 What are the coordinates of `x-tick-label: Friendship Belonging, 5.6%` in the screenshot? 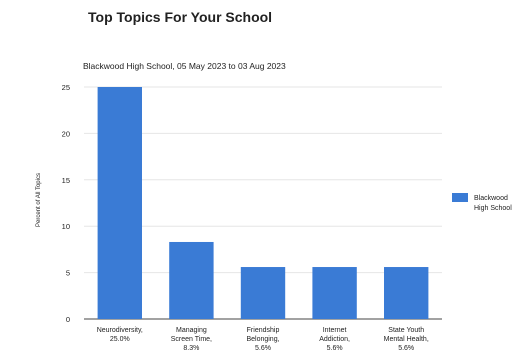 It's located at (262, 339).